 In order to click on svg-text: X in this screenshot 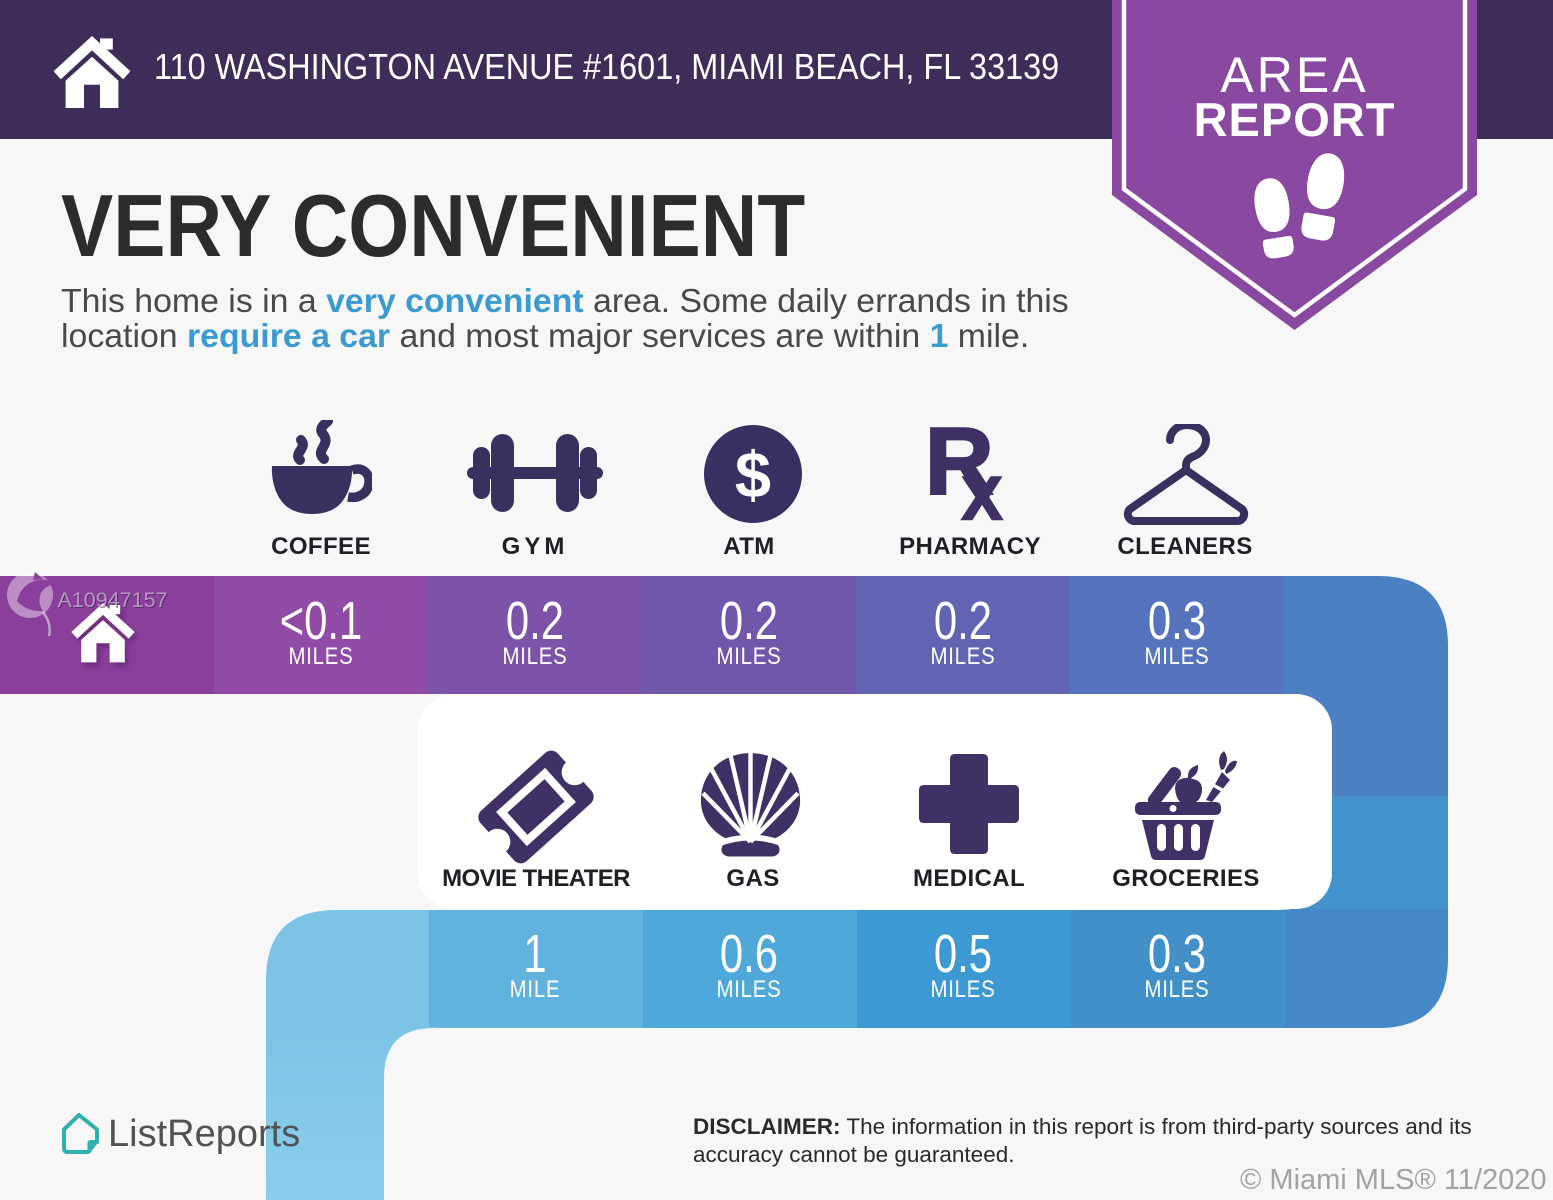, I will do `click(982, 493)`.